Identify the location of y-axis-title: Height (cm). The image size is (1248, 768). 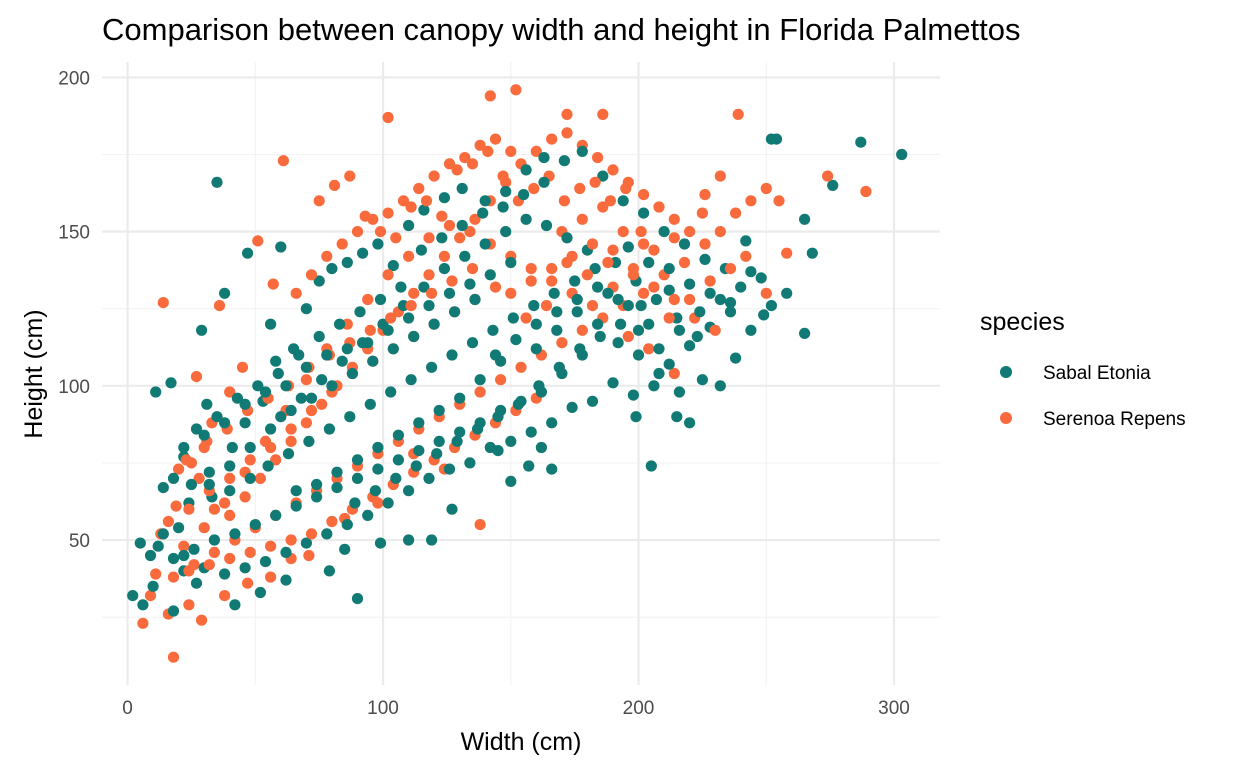
(34, 373).